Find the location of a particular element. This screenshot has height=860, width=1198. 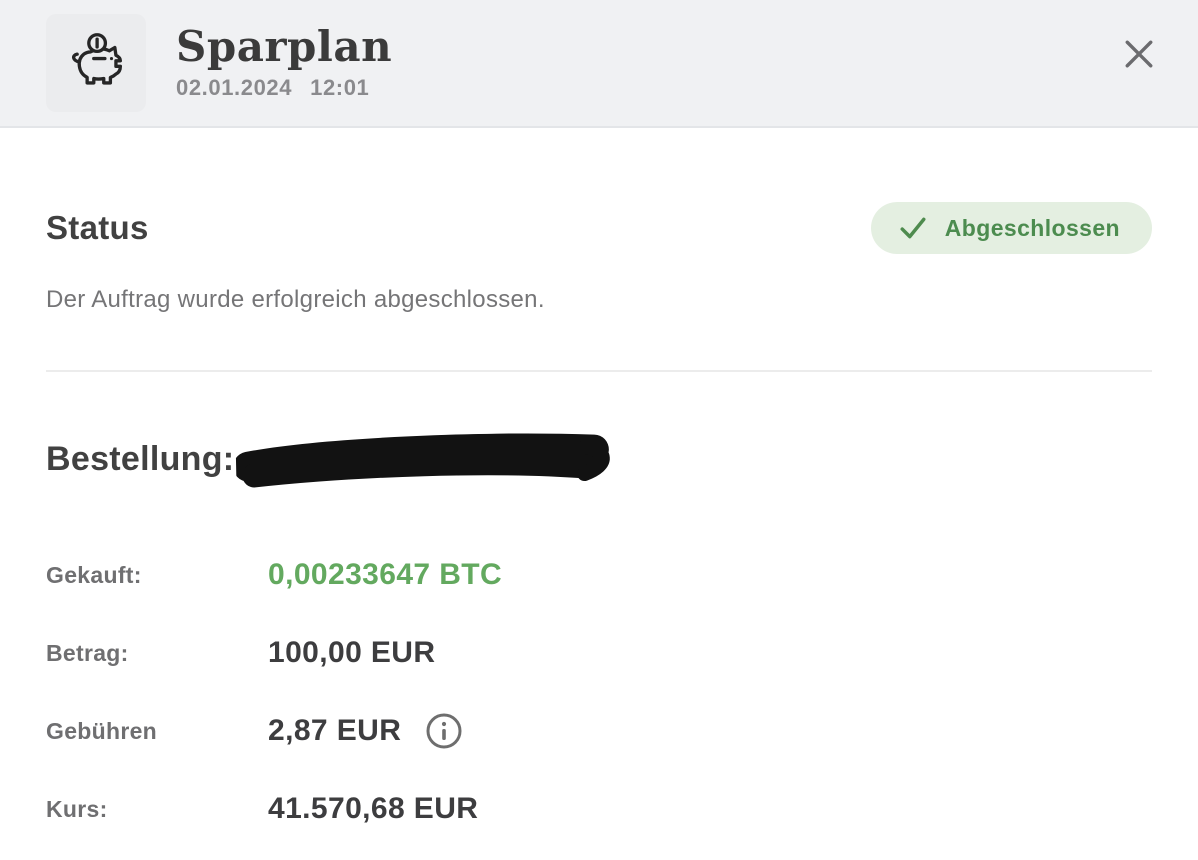

detail-value-btc-amount: 0,00233647 BTC is located at coordinates (385, 574).